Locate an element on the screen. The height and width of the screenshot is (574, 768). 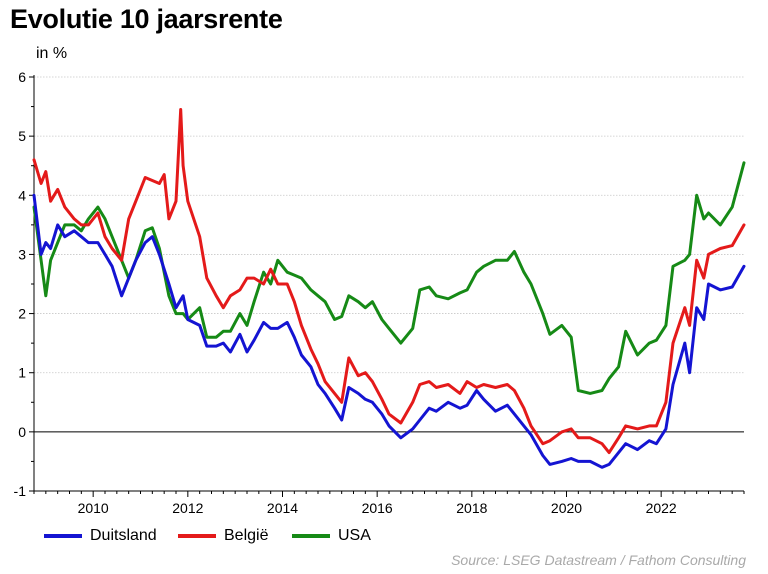
y-tick-label: 4 is located at coordinates (22, 195).